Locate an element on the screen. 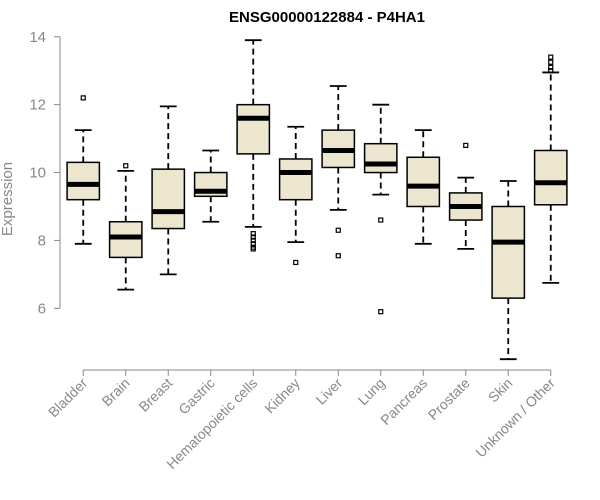 This screenshot has width=600, height=500. x-tick-label: Pancreas is located at coordinates (403, 401).